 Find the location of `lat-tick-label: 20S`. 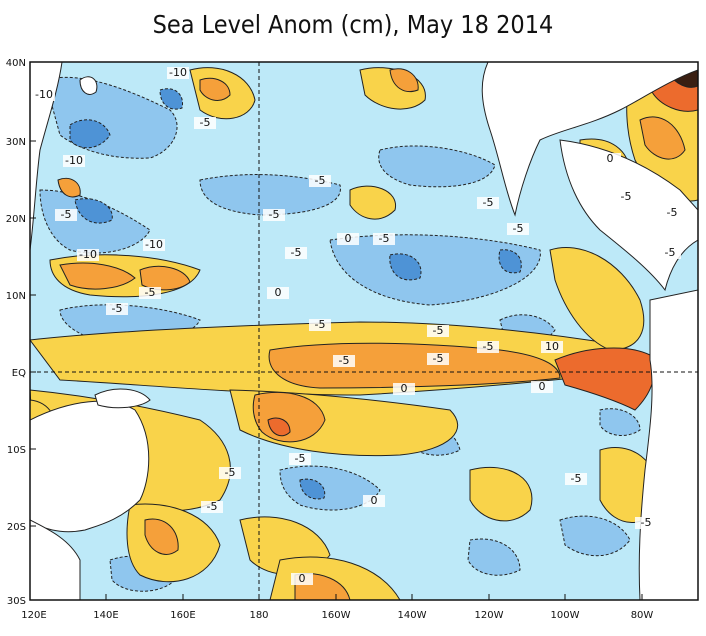

lat-tick-label: 20S is located at coordinates (16, 527).